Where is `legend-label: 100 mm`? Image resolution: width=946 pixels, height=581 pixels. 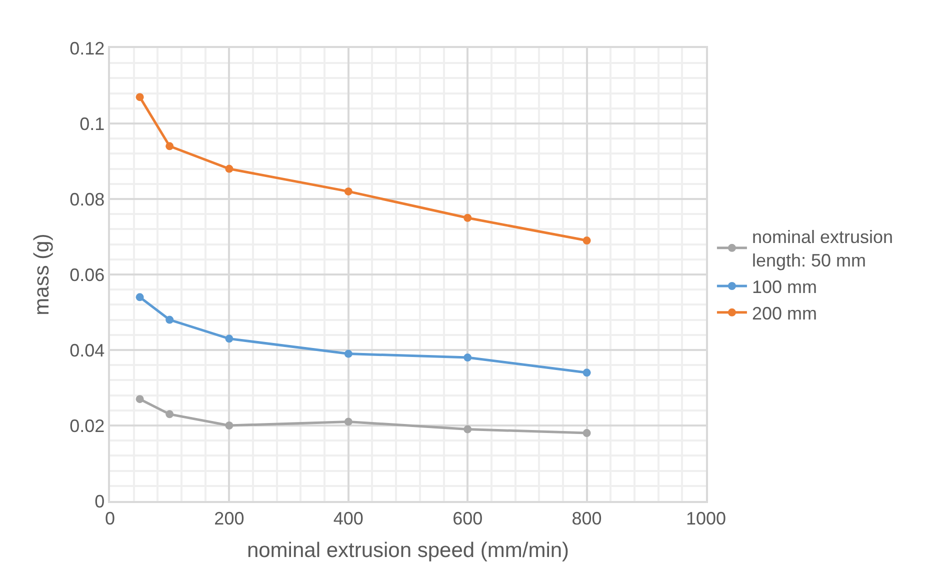 legend-label: 100 mm is located at coordinates (784, 287).